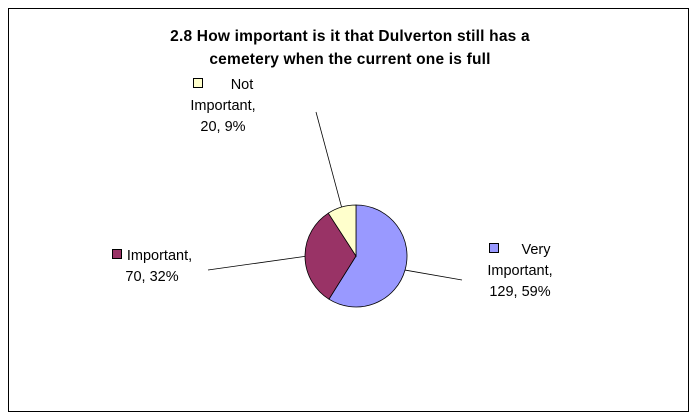  I want to click on label-important-value: 70, 32%, so click(152, 277).